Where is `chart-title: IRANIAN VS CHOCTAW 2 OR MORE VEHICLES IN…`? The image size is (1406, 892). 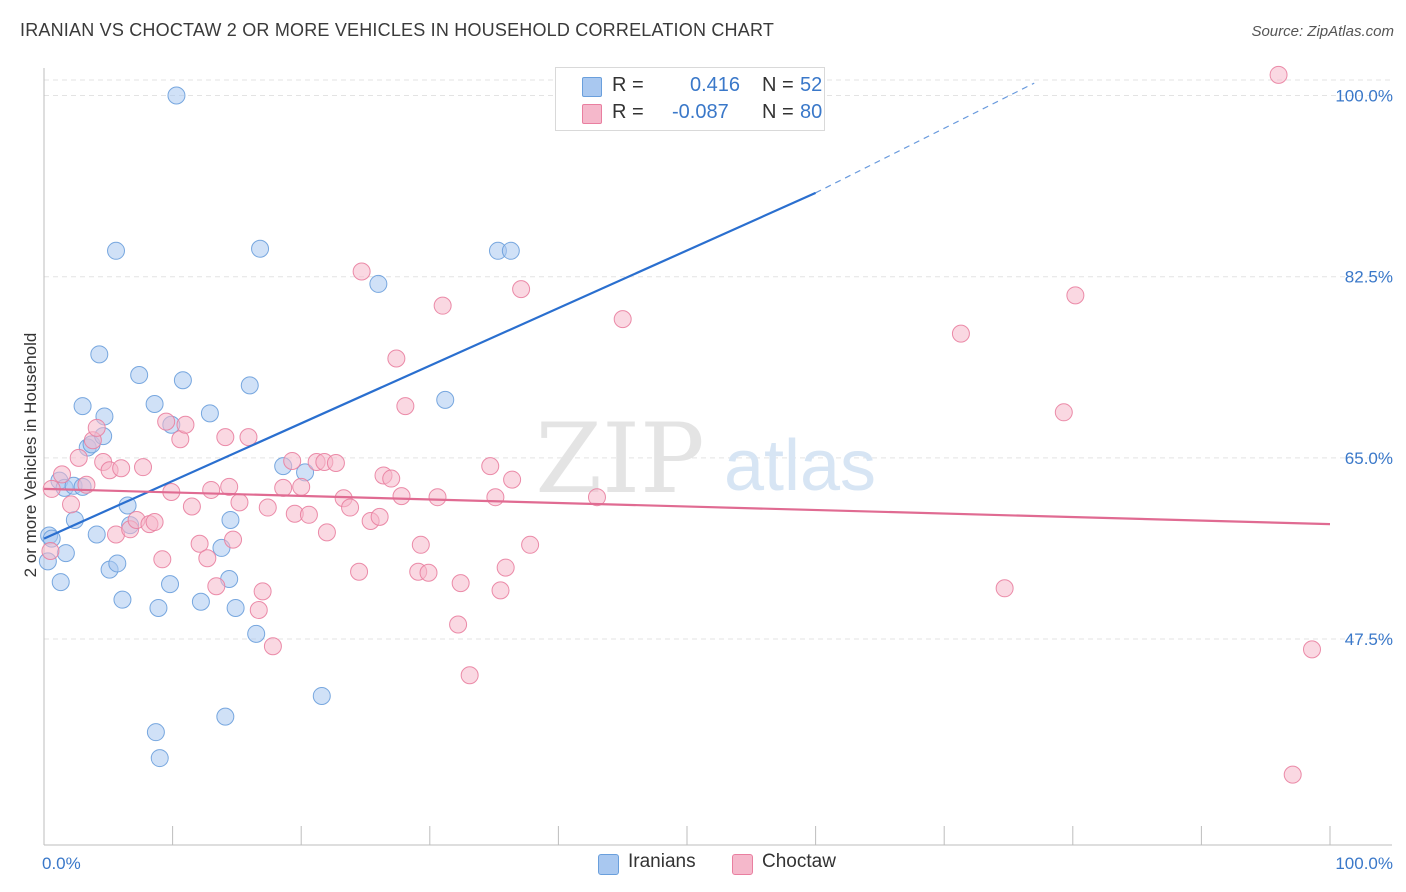
chart-title: IRANIAN VS CHOCTAW 2 OR MORE VEHICLES IN… is located at coordinates (397, 30).